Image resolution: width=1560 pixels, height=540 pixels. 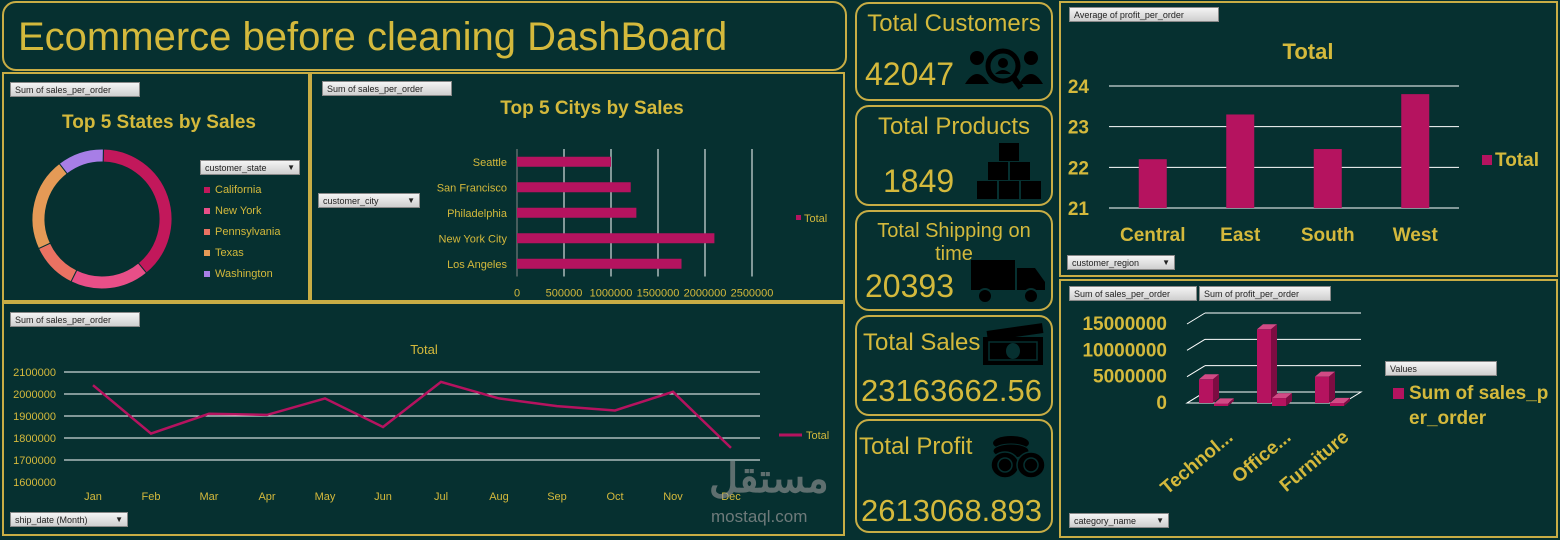 I want to click on x-tick-label: Feb, so click(x=151, y=497).